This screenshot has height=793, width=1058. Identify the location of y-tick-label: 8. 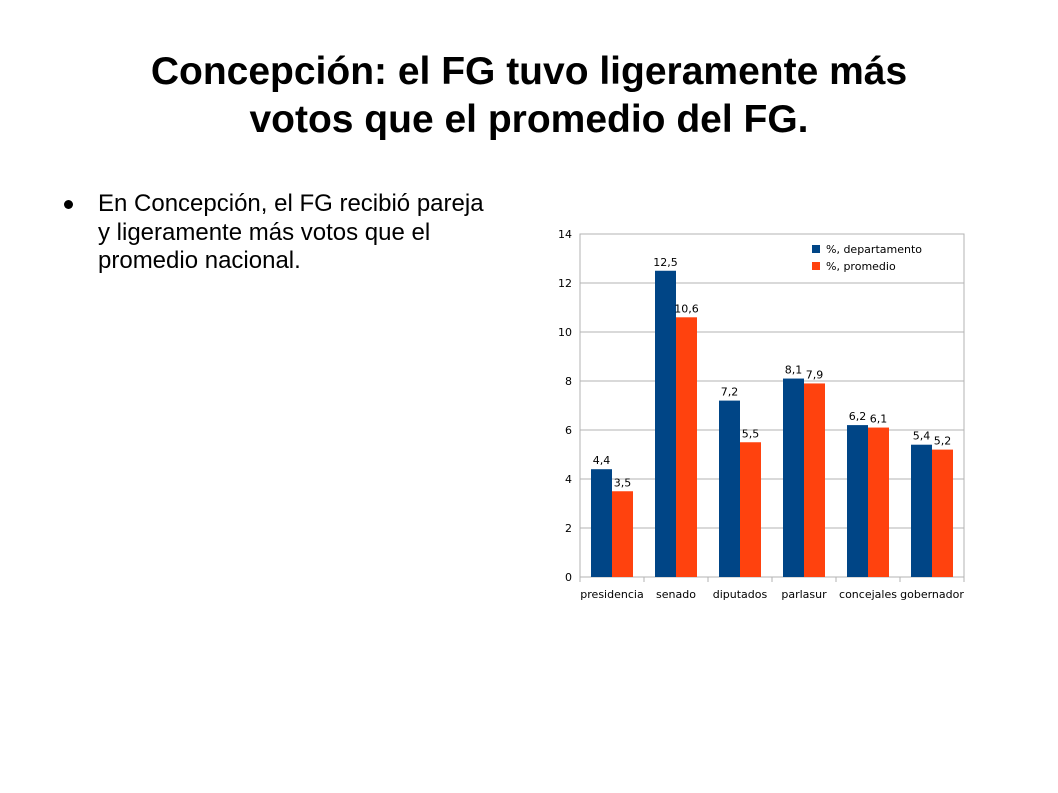
(568, 381).